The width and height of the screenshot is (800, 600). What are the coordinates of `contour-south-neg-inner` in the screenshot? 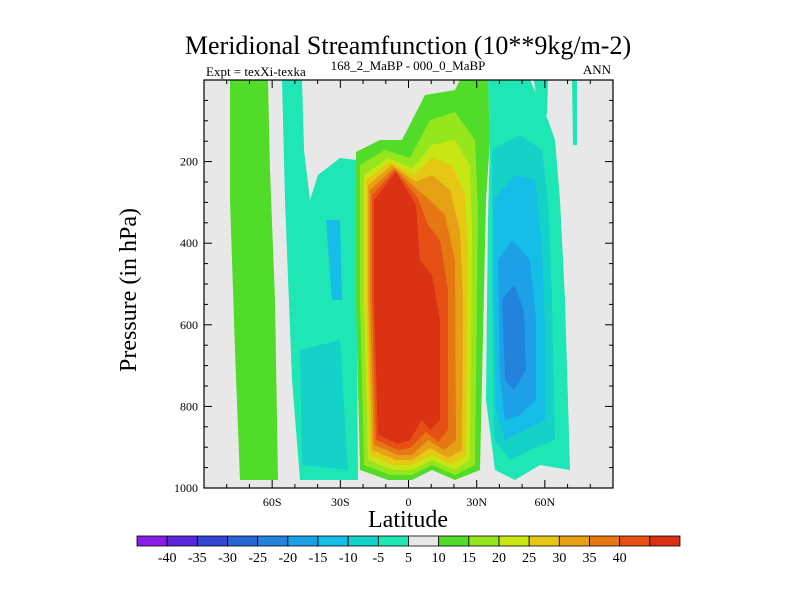 It's located at (324, 405).